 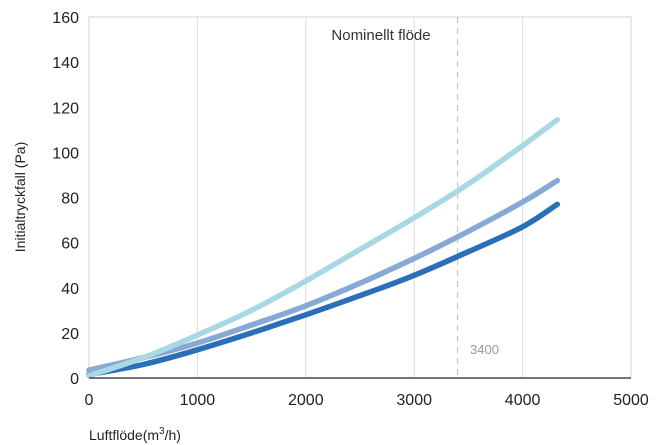 I want to click on x-tick-label: 5000, so click(x=631, y=400).